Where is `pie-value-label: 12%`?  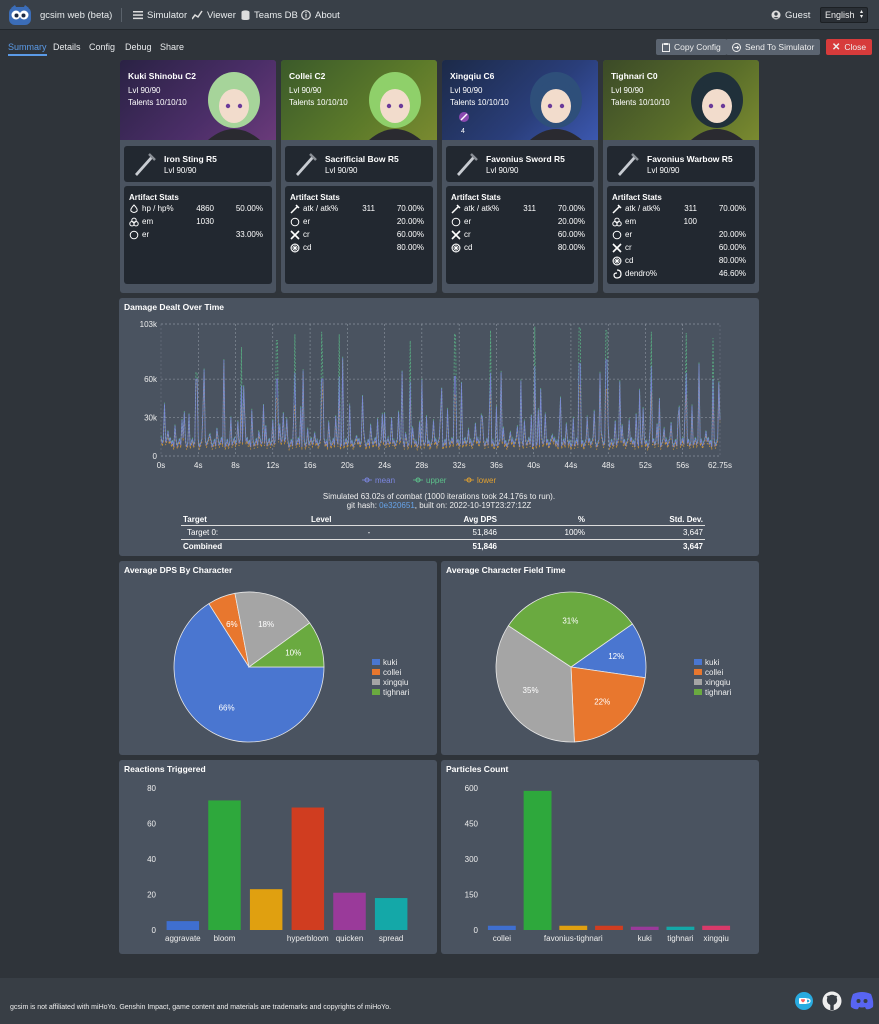
pie-value-label: 12% is located at coordinates (616, 656).